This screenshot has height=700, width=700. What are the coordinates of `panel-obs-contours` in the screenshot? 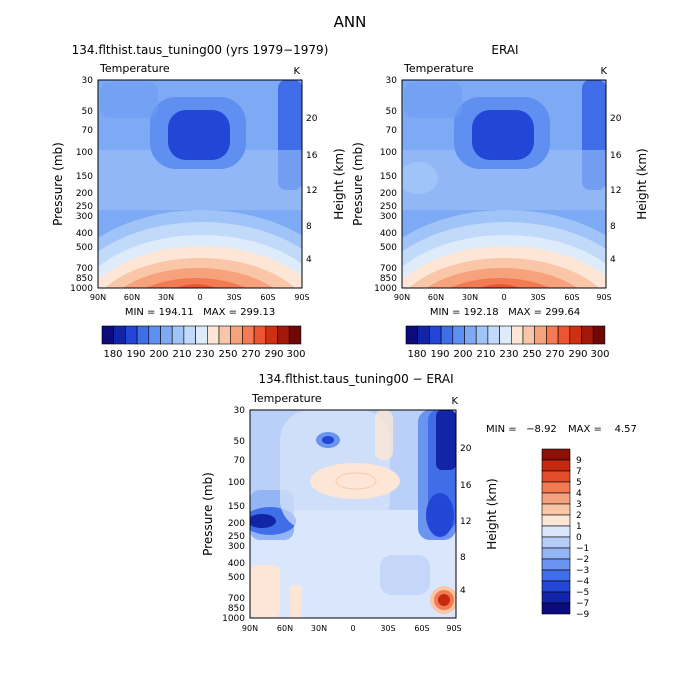 It's located at (504, 184).